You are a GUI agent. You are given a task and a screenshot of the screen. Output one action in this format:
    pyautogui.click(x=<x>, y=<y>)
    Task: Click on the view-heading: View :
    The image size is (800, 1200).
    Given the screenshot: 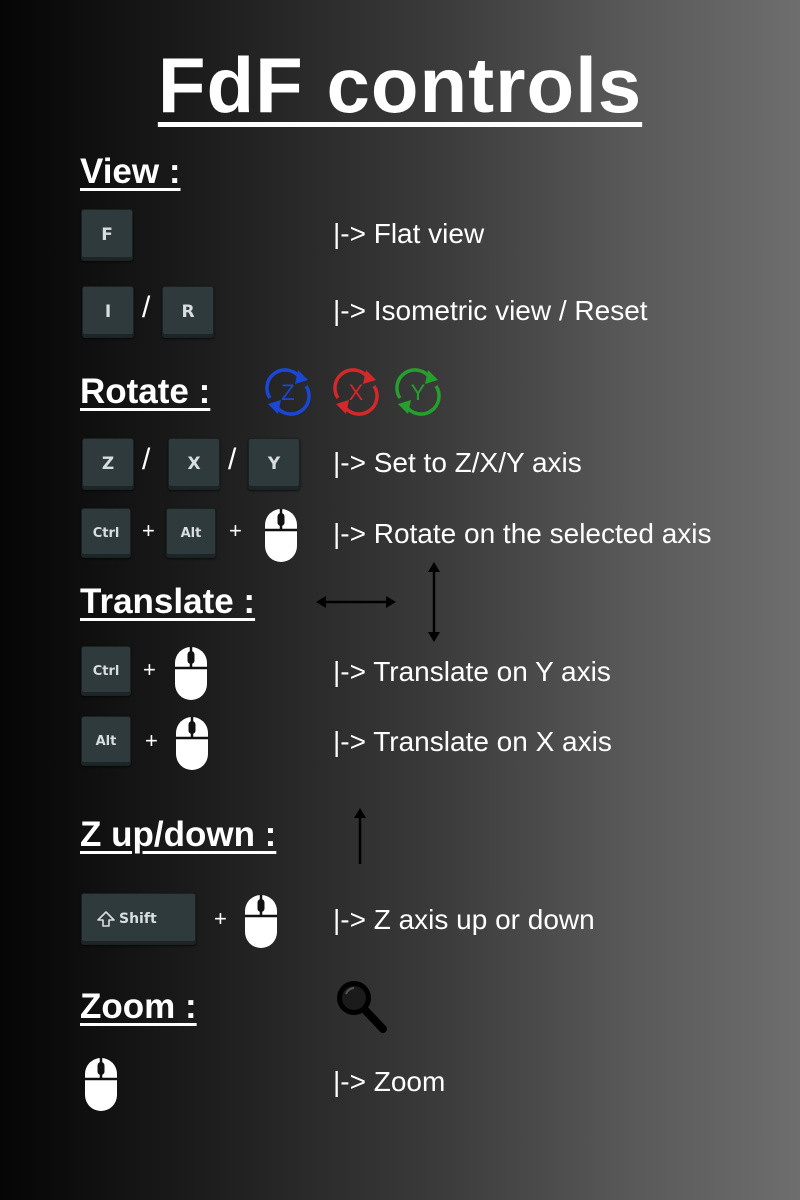 What is the action you would take?
    pyautogui.click(x=130, y=171)
    